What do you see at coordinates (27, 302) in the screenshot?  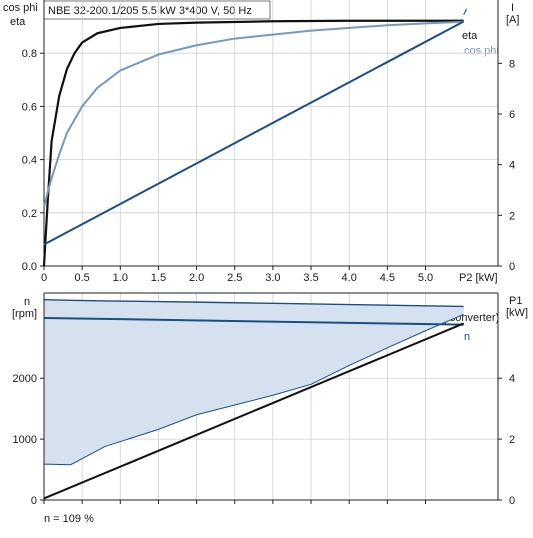 I see `lower-left-axis-label-1: n` at bounding box center [27, 302].